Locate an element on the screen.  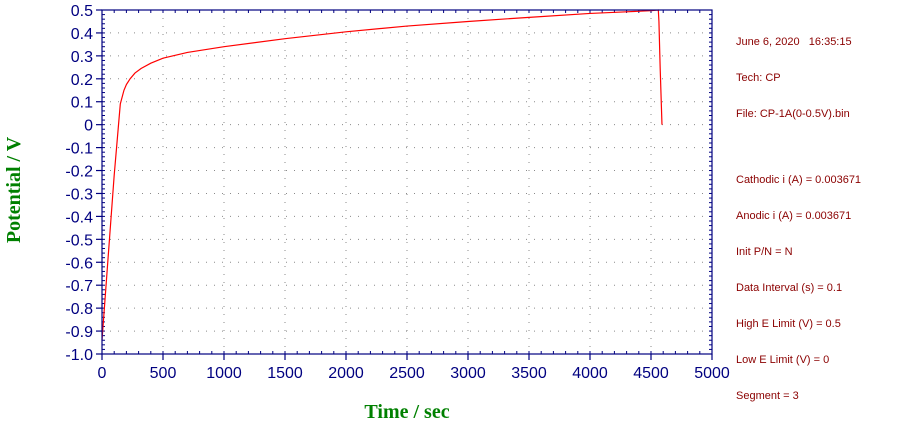
y-tick-label: -0.5 is located at coordinates (79, 240).